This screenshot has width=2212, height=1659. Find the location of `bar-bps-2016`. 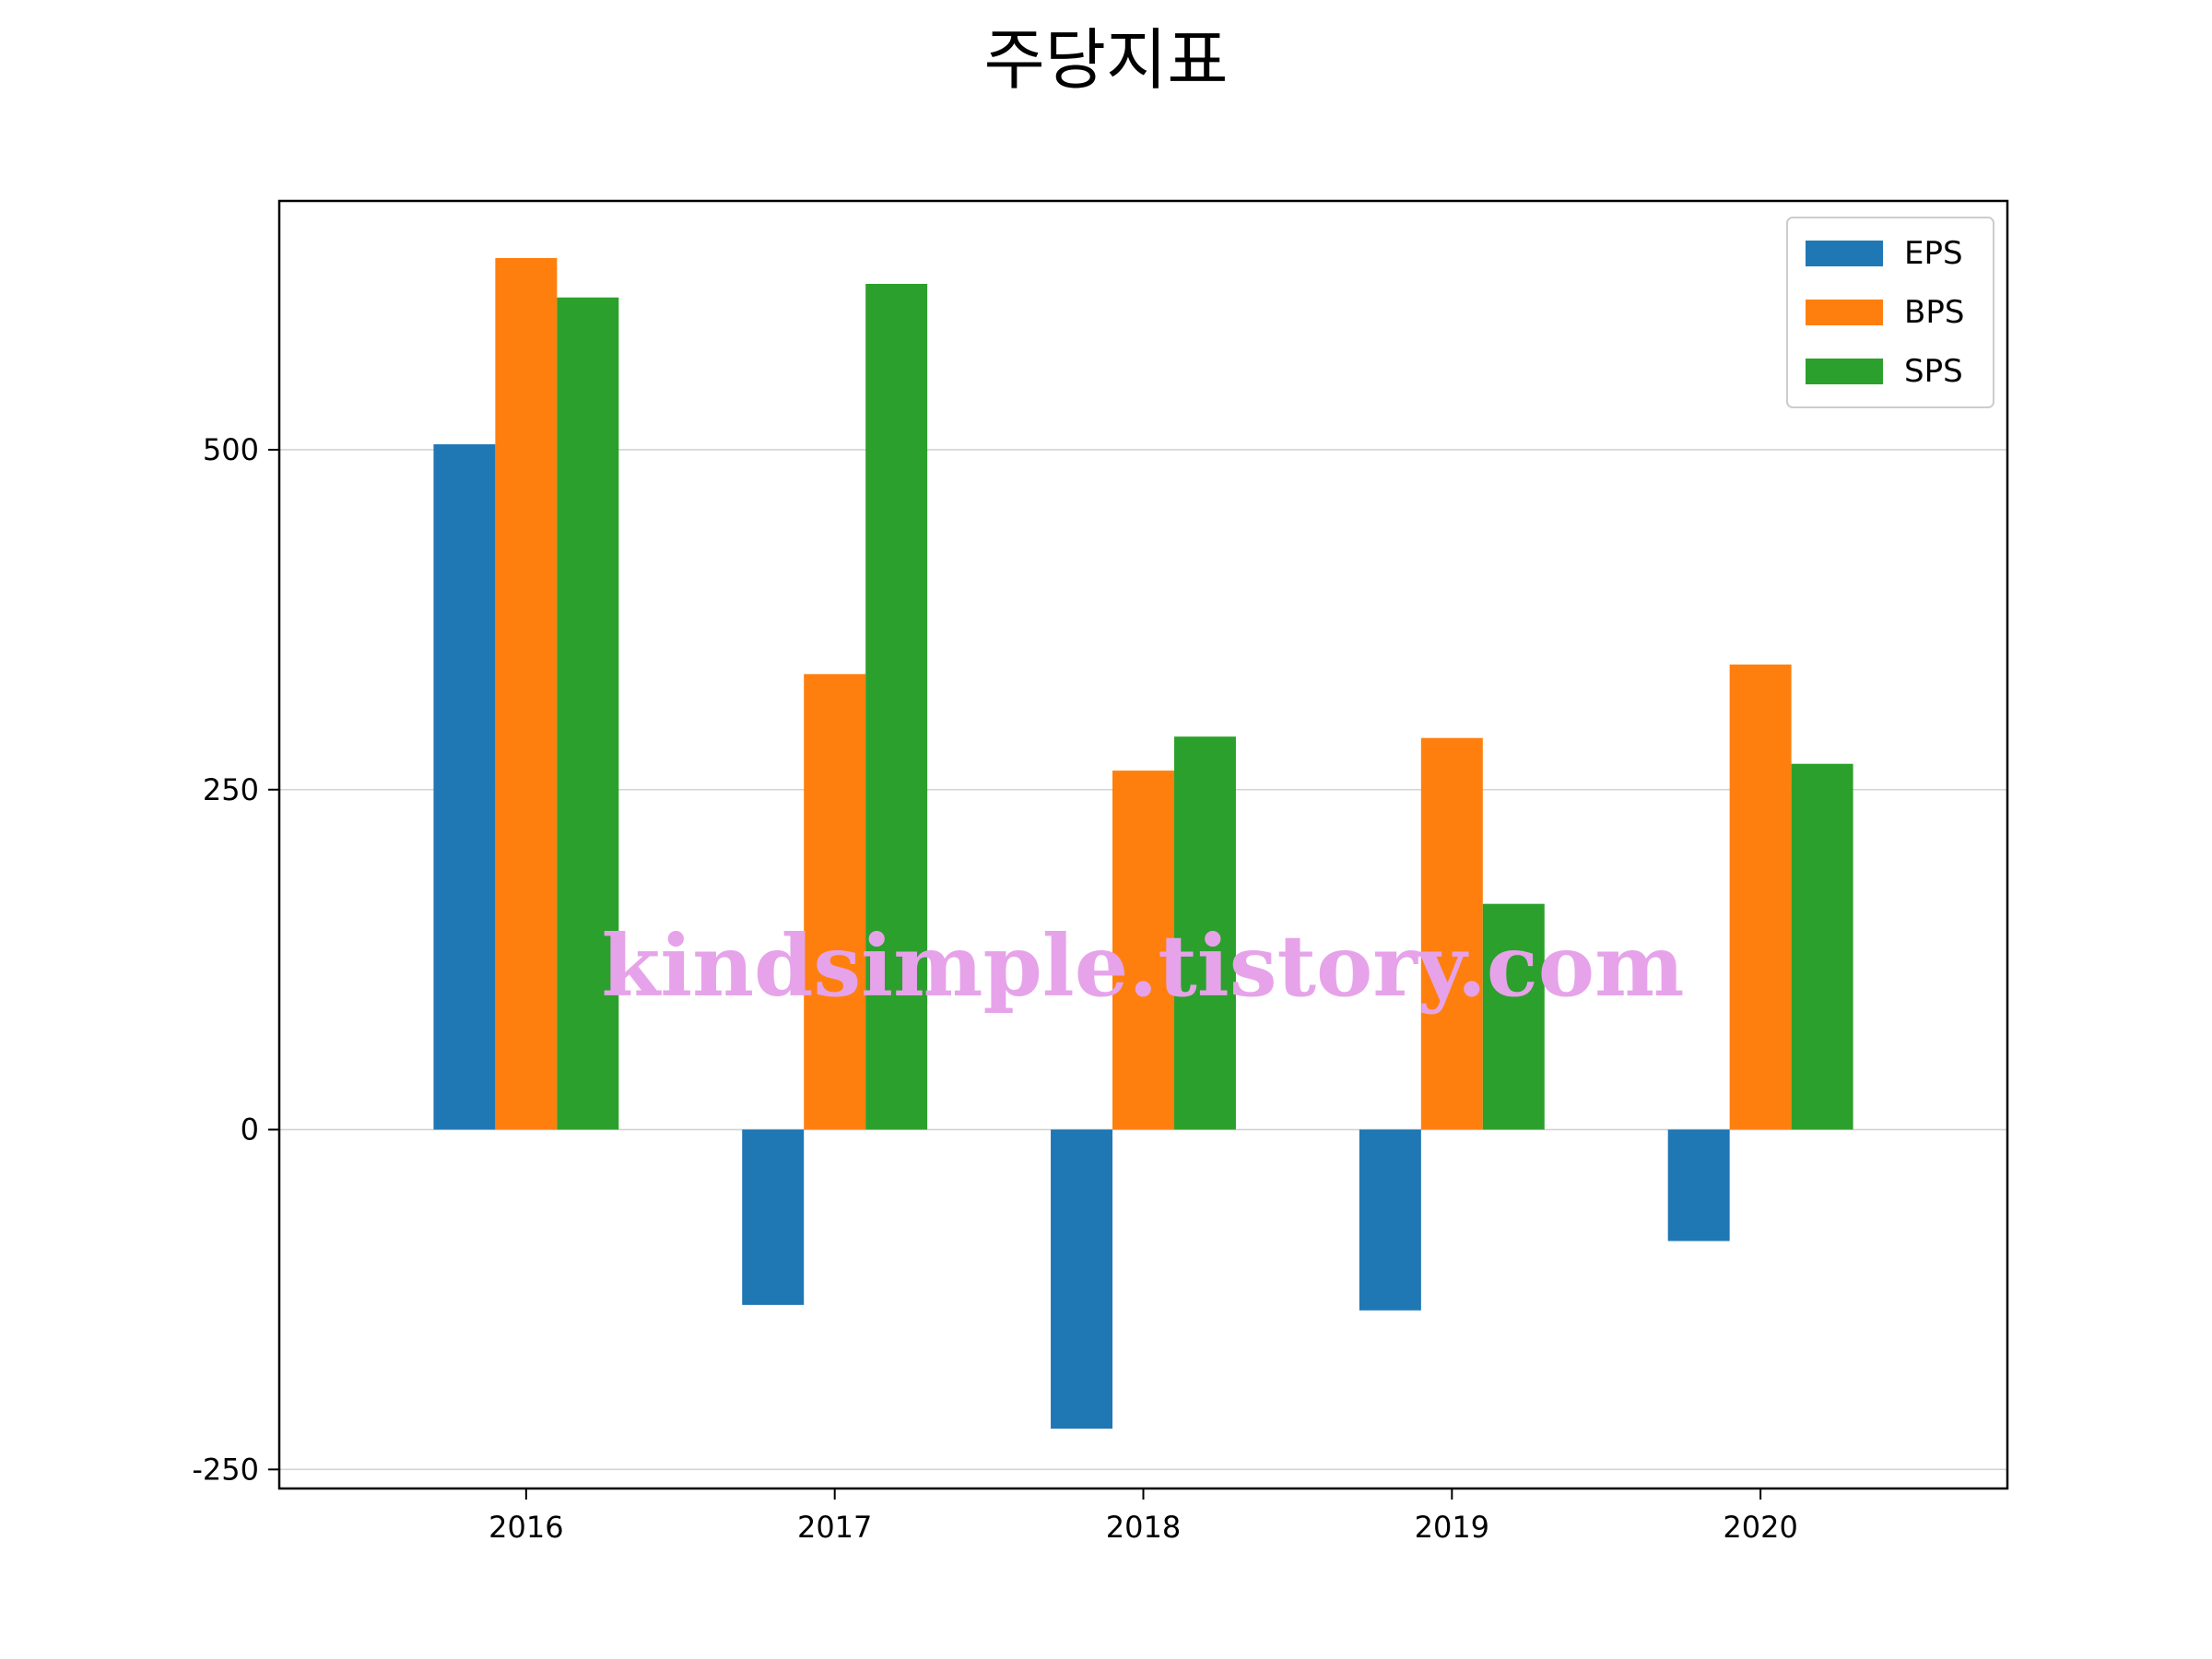

bar-bps-2016 is located at coordinates (526, 693).